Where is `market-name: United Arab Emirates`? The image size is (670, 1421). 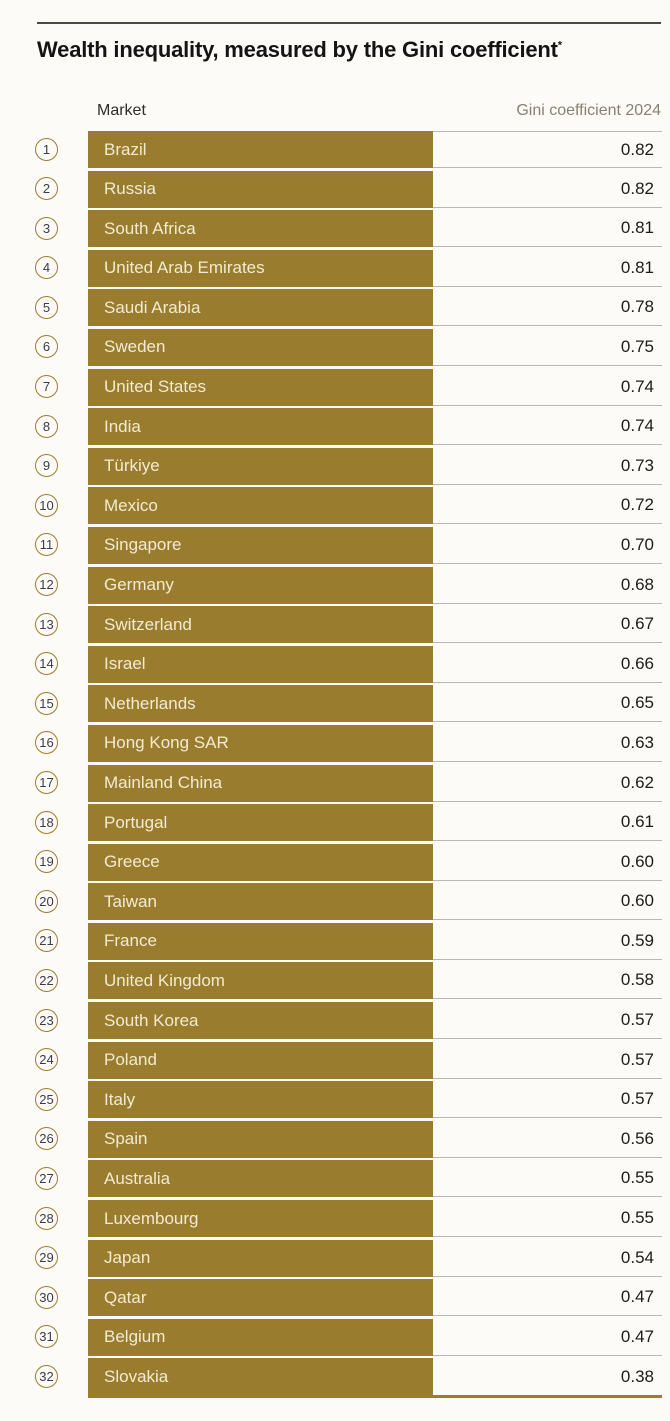 market-name: United Arab Emirates is located at coordinates (184, 268).